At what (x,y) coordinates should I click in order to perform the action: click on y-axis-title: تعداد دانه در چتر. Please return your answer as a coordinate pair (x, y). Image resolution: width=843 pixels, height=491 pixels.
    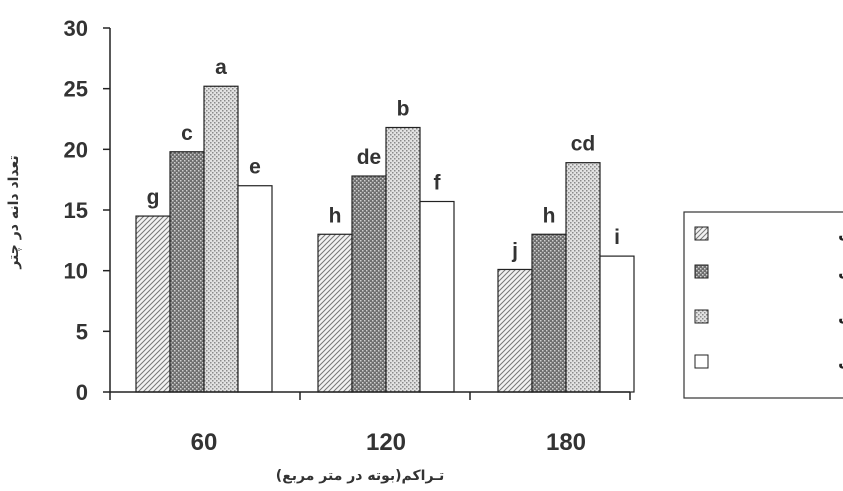
    Looking at the image, I should click on (14, 212).